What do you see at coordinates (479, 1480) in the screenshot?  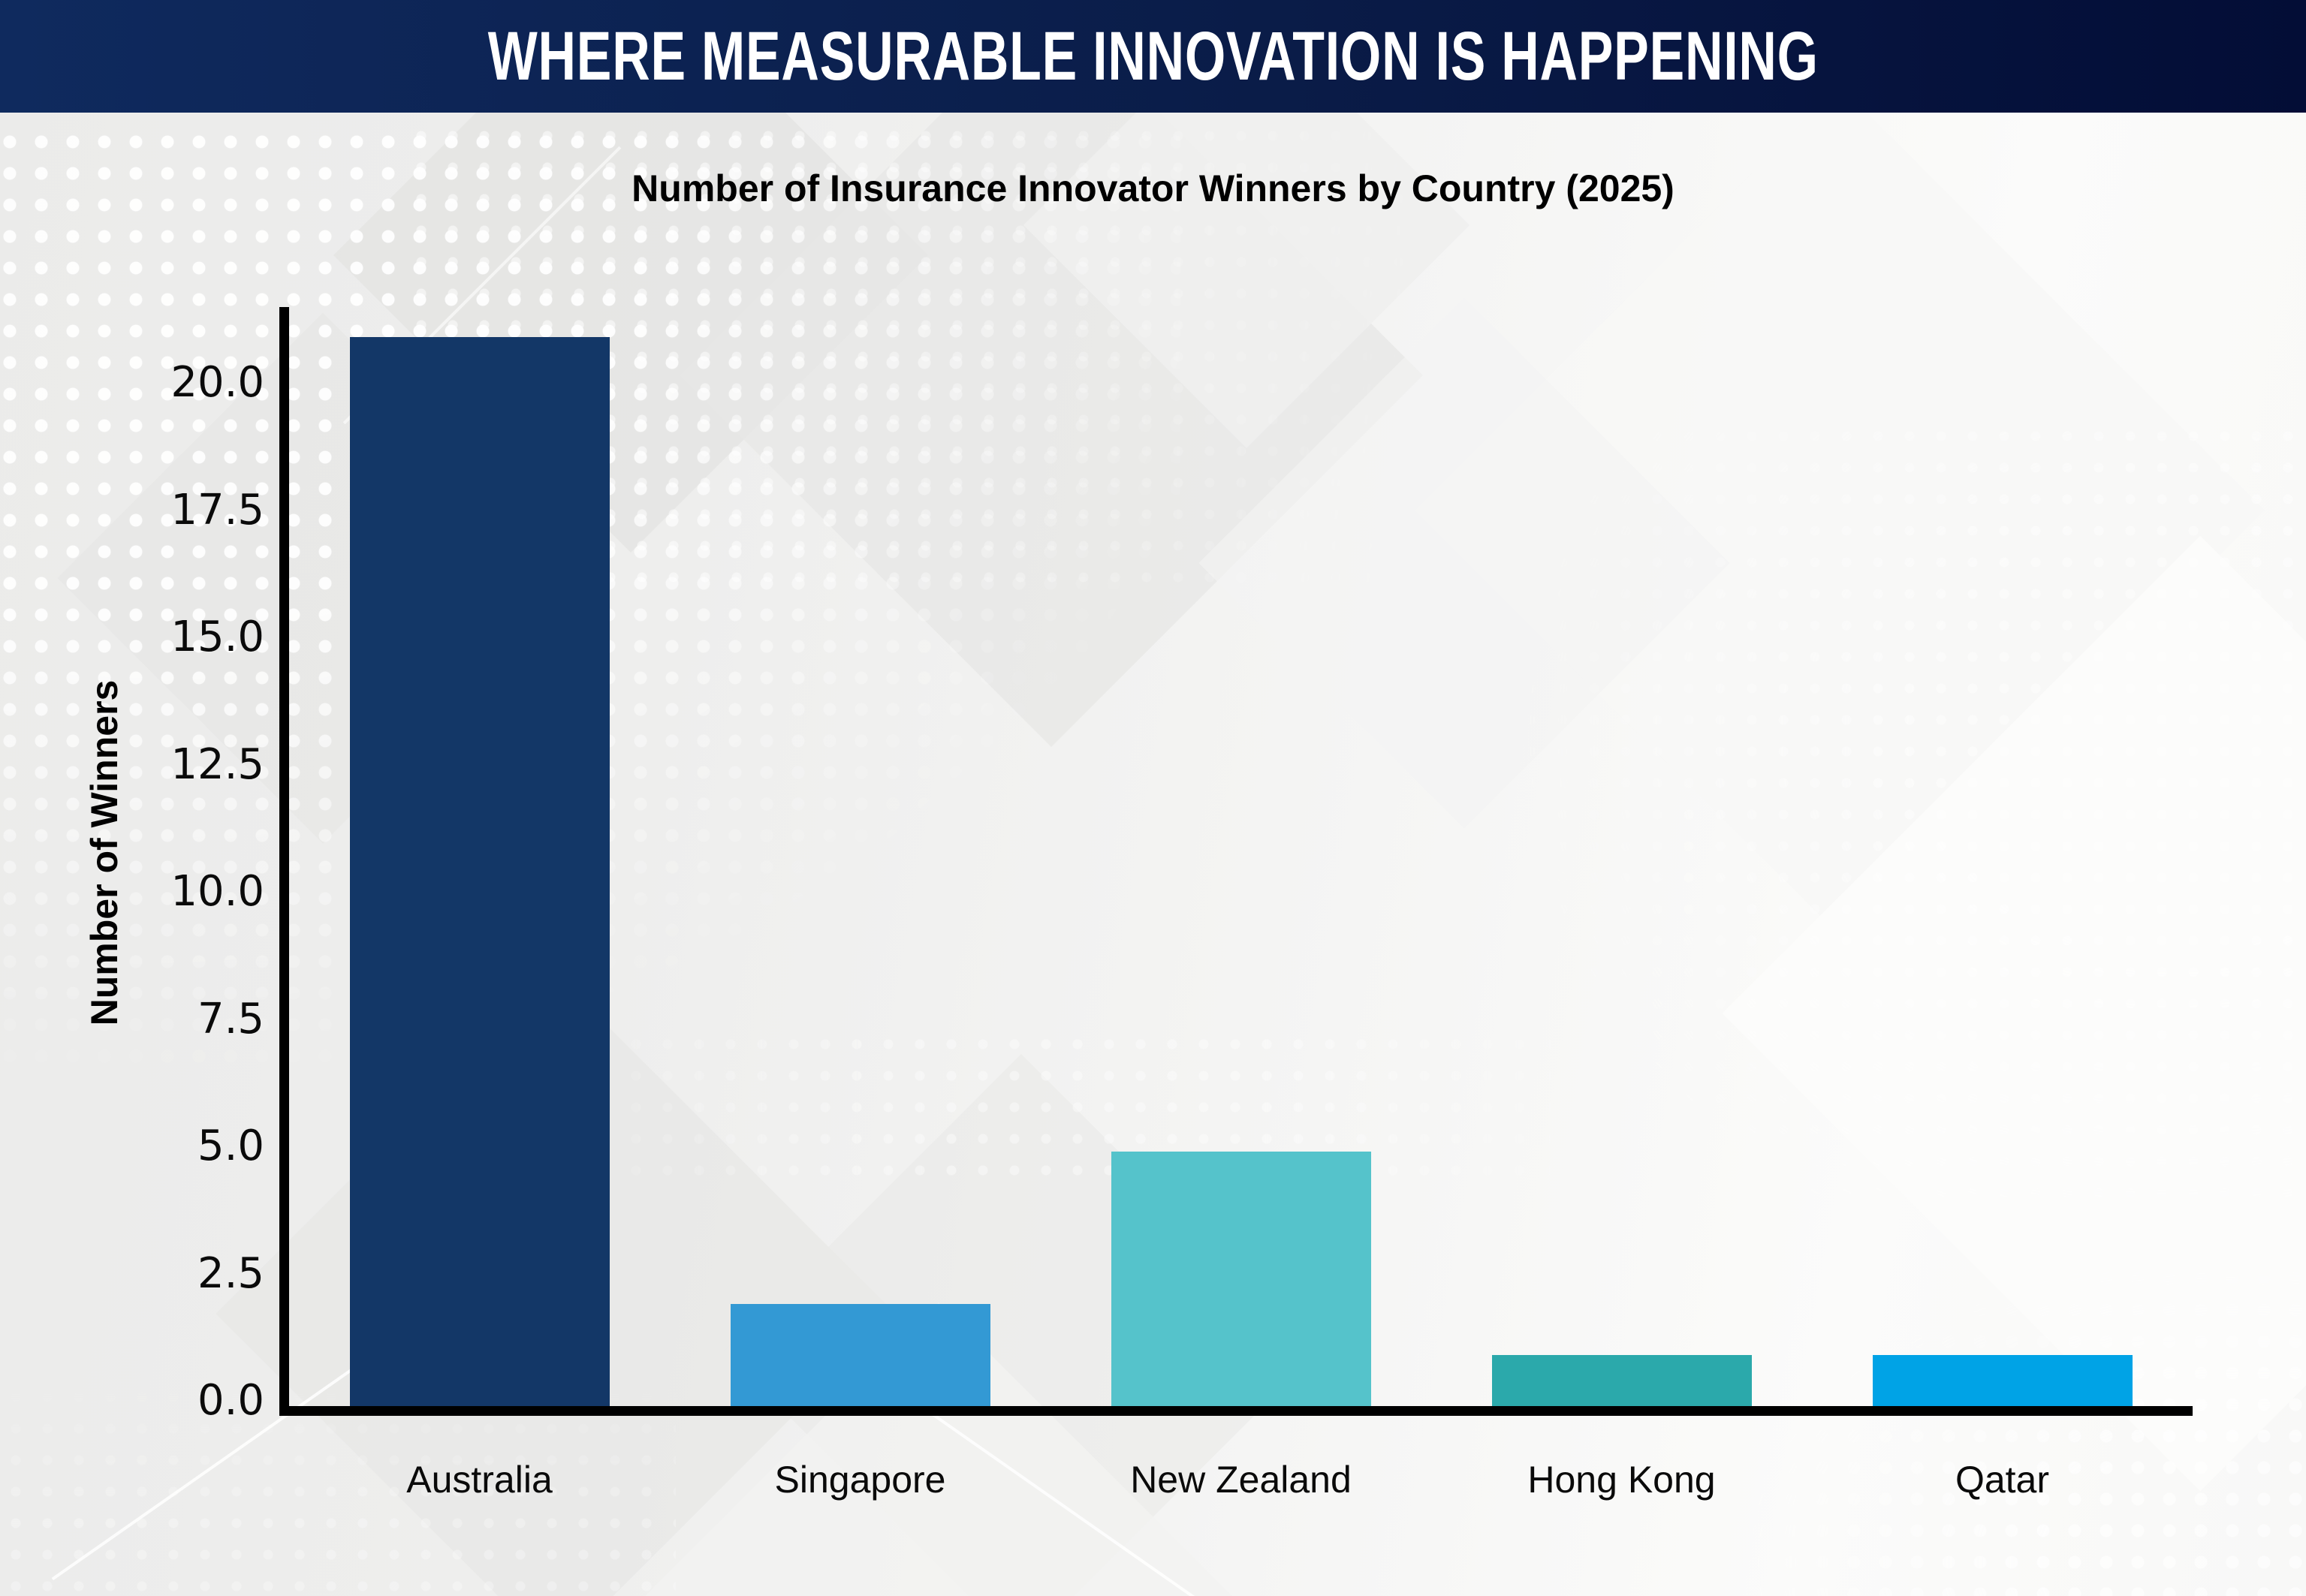 I see `x-tick-label-australia: Australia` at bounding box center [479, 1480].